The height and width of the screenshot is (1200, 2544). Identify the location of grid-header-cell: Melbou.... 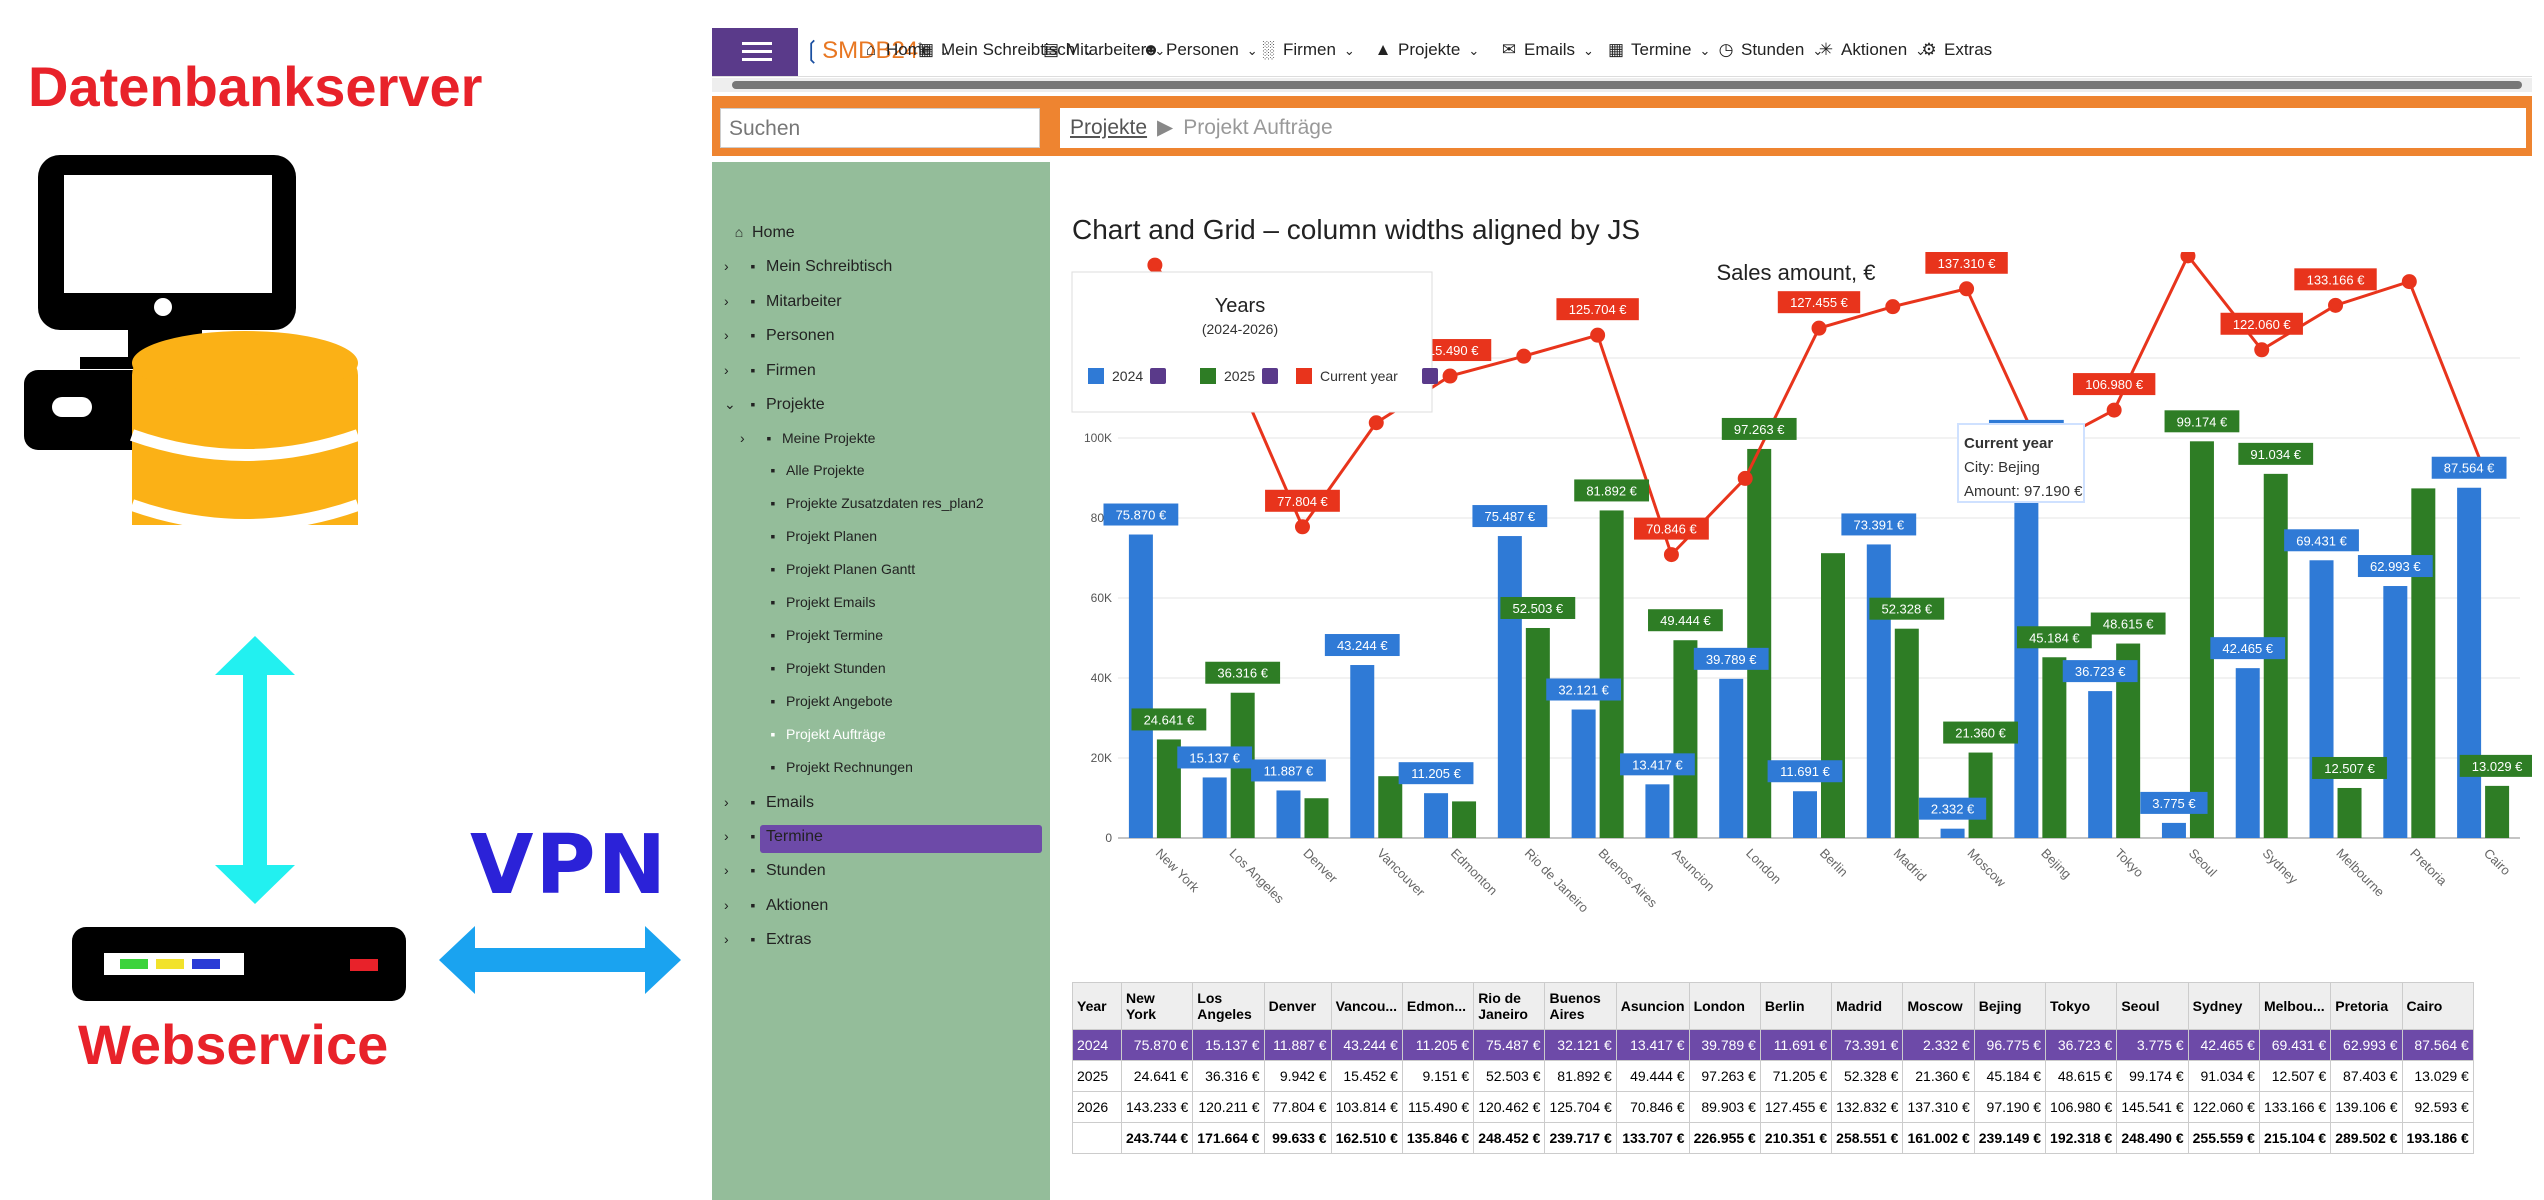
(2295, 1006).